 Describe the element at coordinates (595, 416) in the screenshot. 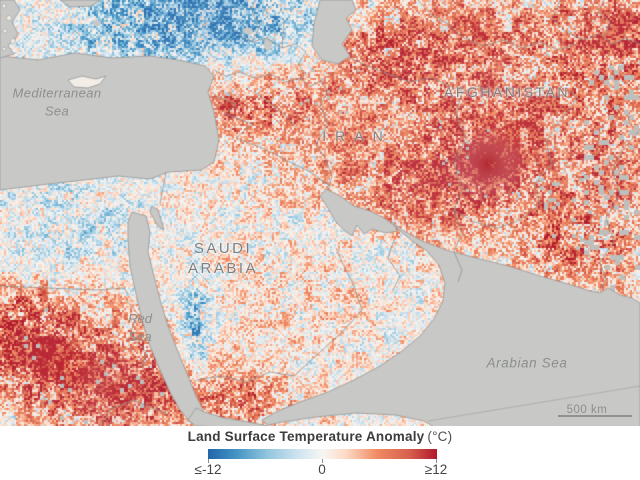

I see `scale-bar-line` at that location.